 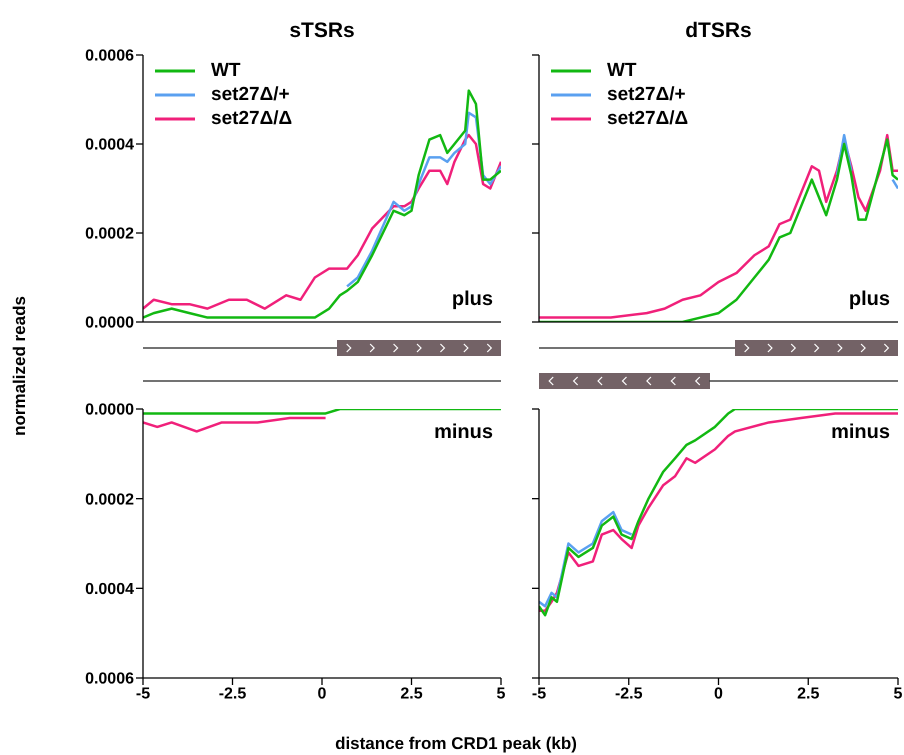 What do you see at coordinates (235, 424) in the screenshot?
I see `line-series` at bounding box center [235, 424].